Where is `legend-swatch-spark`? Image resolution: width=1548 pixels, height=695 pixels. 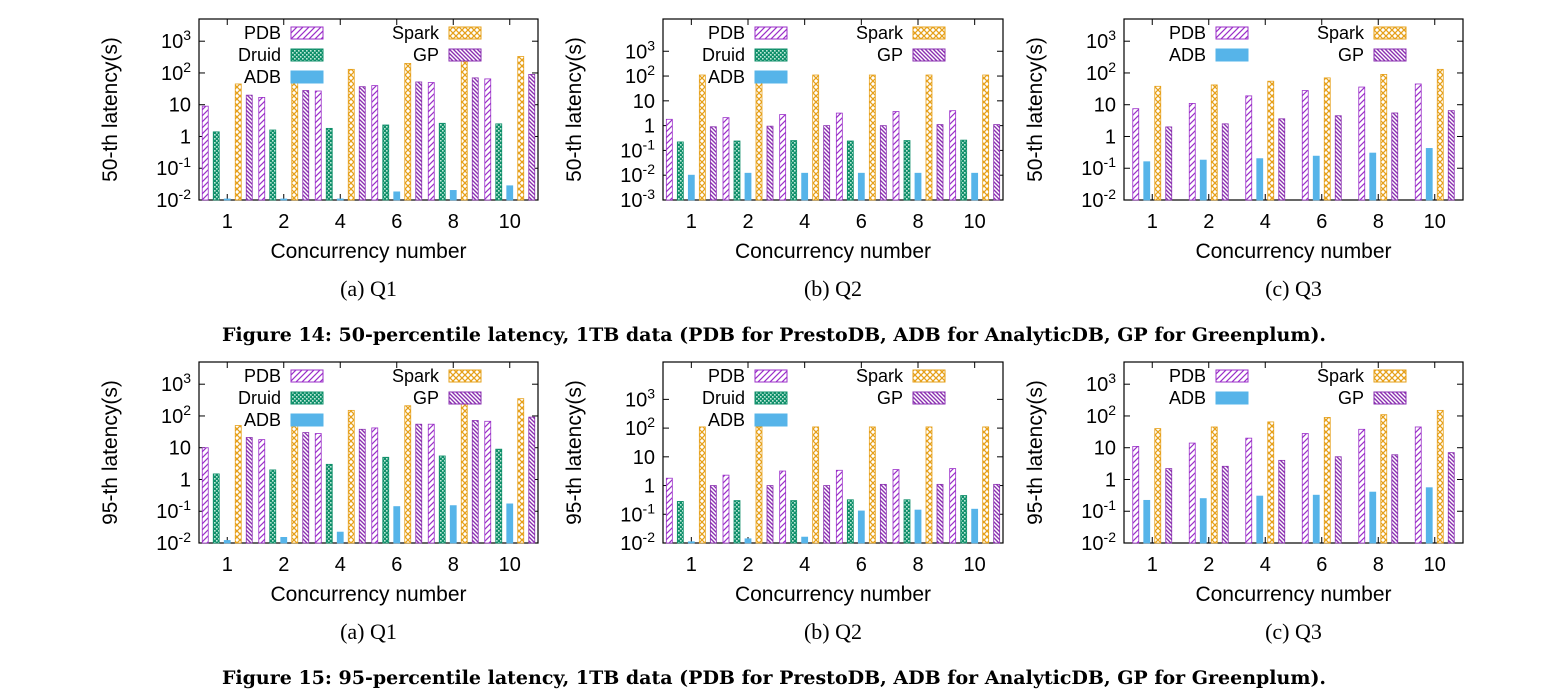 legend-swatch-spark is located at coordinates (1390, 376).